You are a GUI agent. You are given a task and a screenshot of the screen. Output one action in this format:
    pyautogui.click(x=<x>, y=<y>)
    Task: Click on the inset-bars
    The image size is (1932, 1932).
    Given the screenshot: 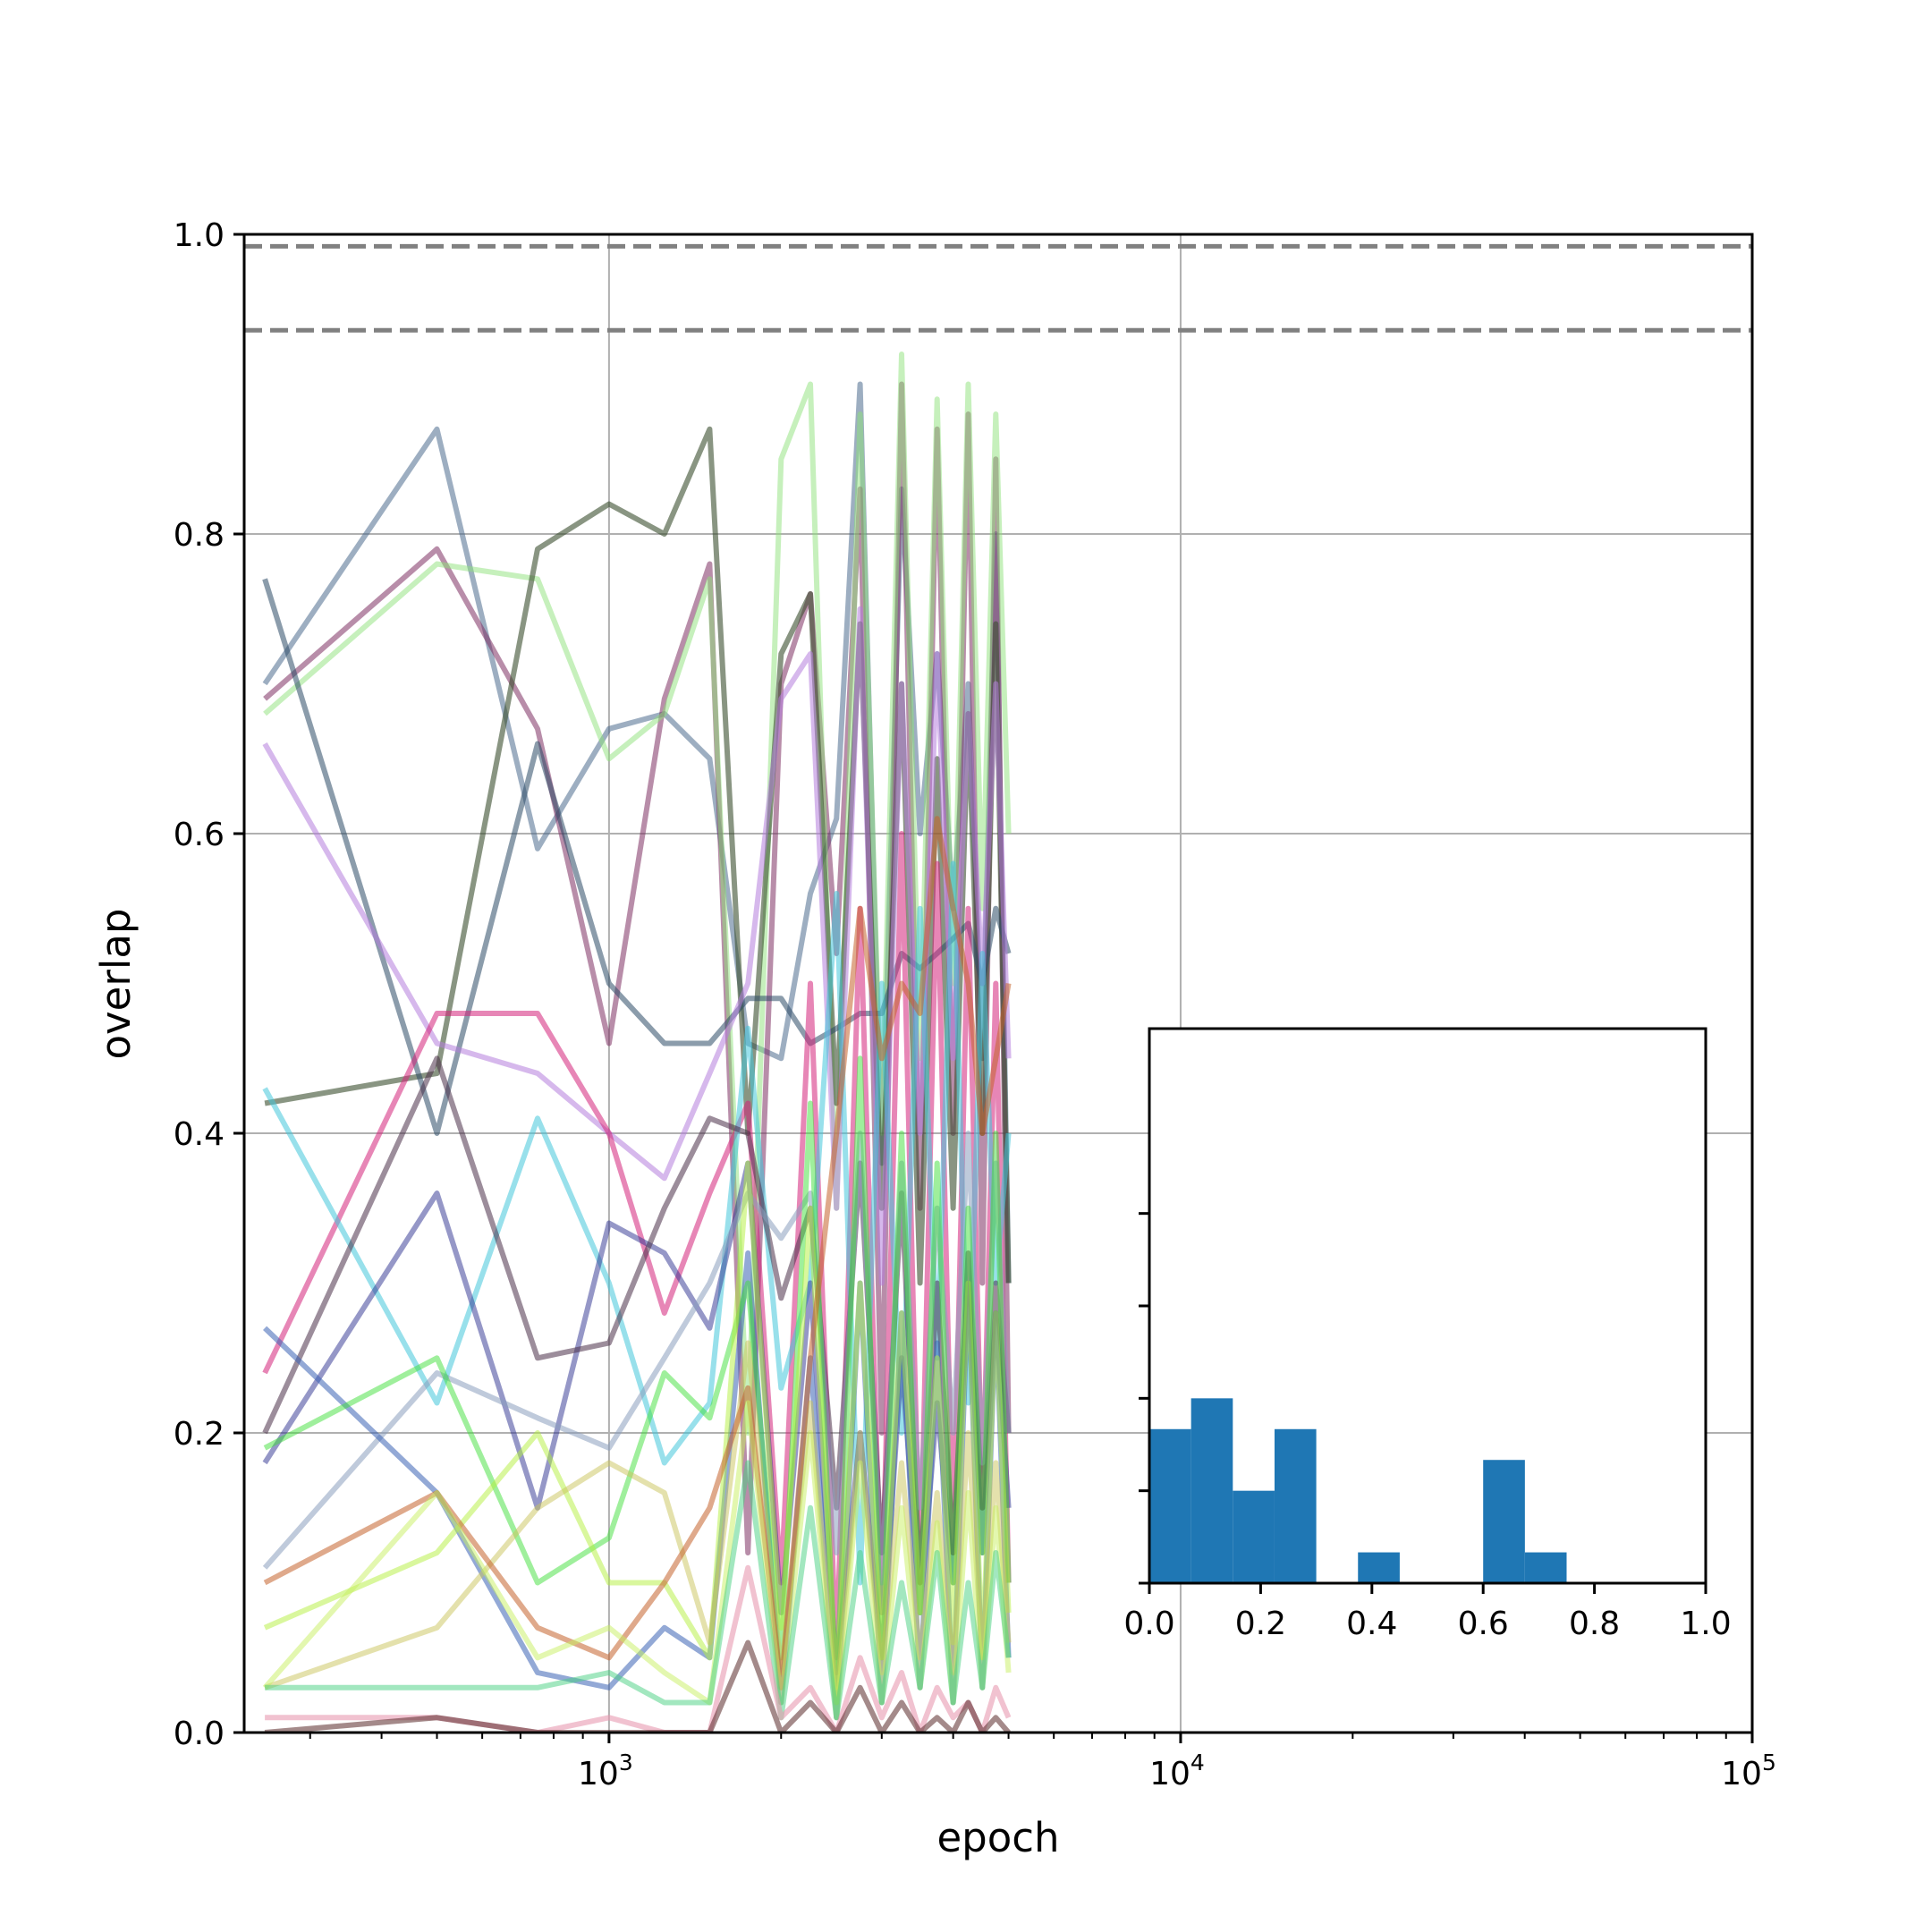 What is the action you would take?
    pyautogui.click(x=1358, y=1490)
    